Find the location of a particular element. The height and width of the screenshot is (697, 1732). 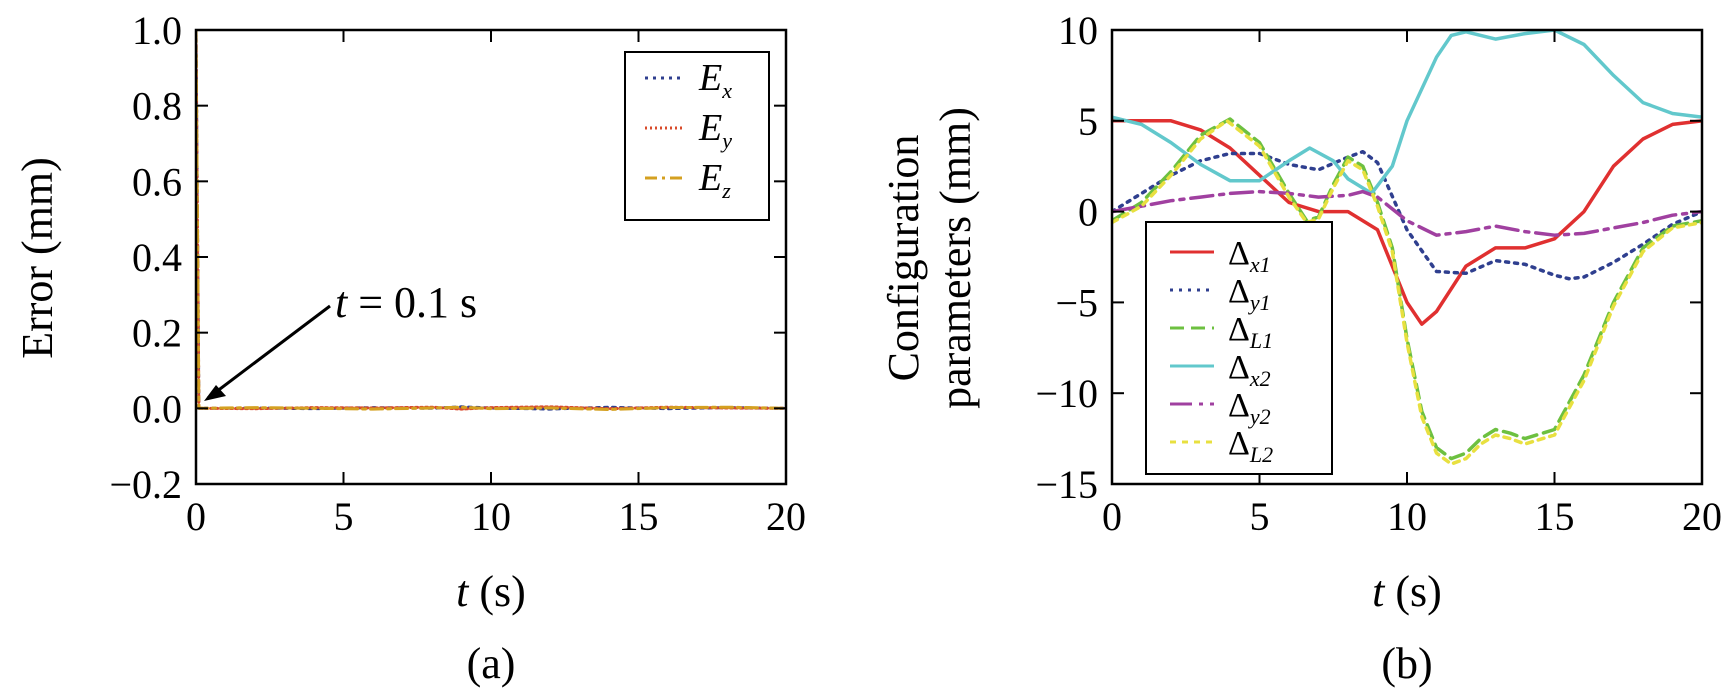

panel-a-xlabel: t (s) is located at coordinates (491, 591).